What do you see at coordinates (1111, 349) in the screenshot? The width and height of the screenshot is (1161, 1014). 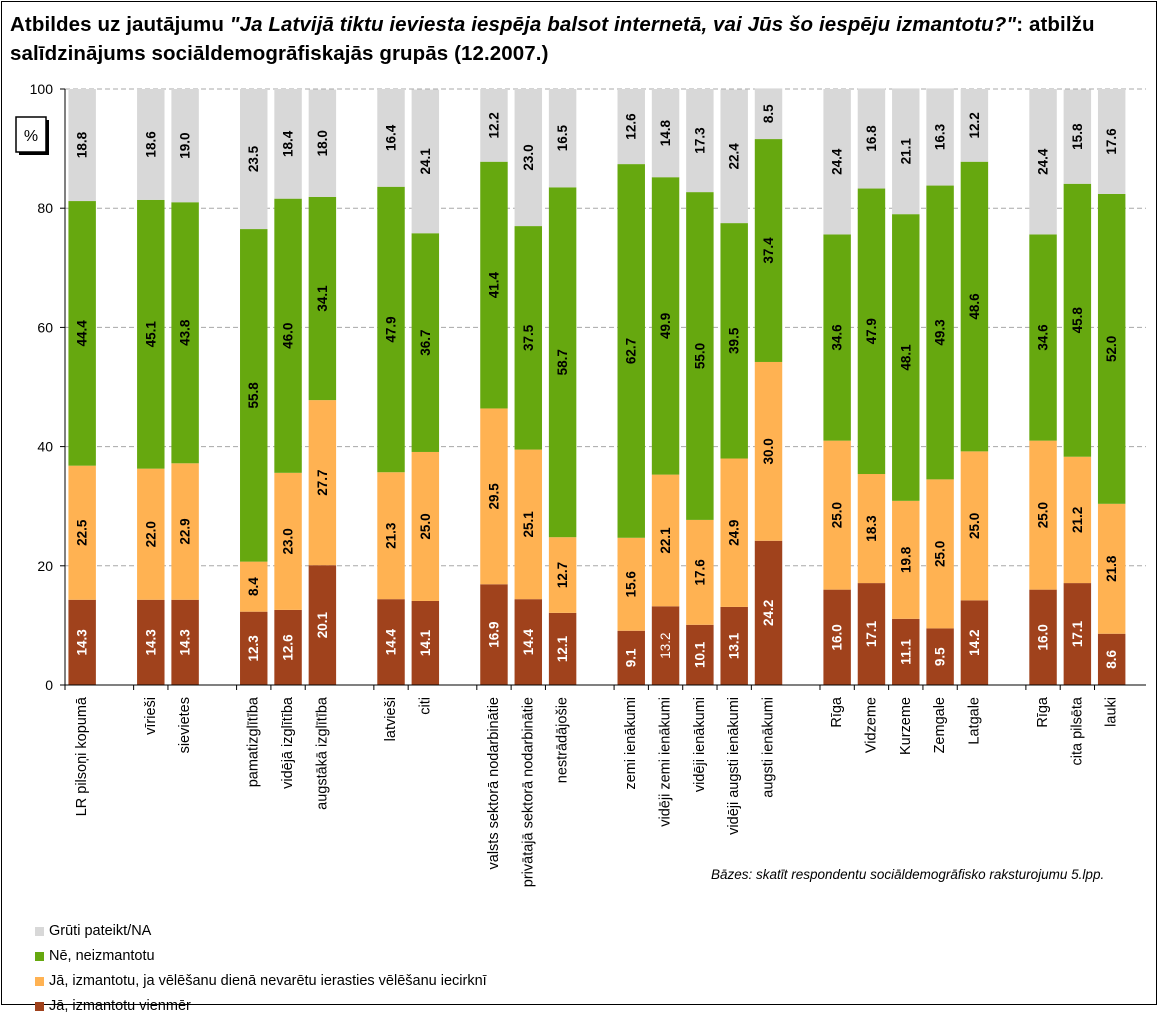 I see `data-label-ne-23: 52.0` at bounding box center [1111, 349].